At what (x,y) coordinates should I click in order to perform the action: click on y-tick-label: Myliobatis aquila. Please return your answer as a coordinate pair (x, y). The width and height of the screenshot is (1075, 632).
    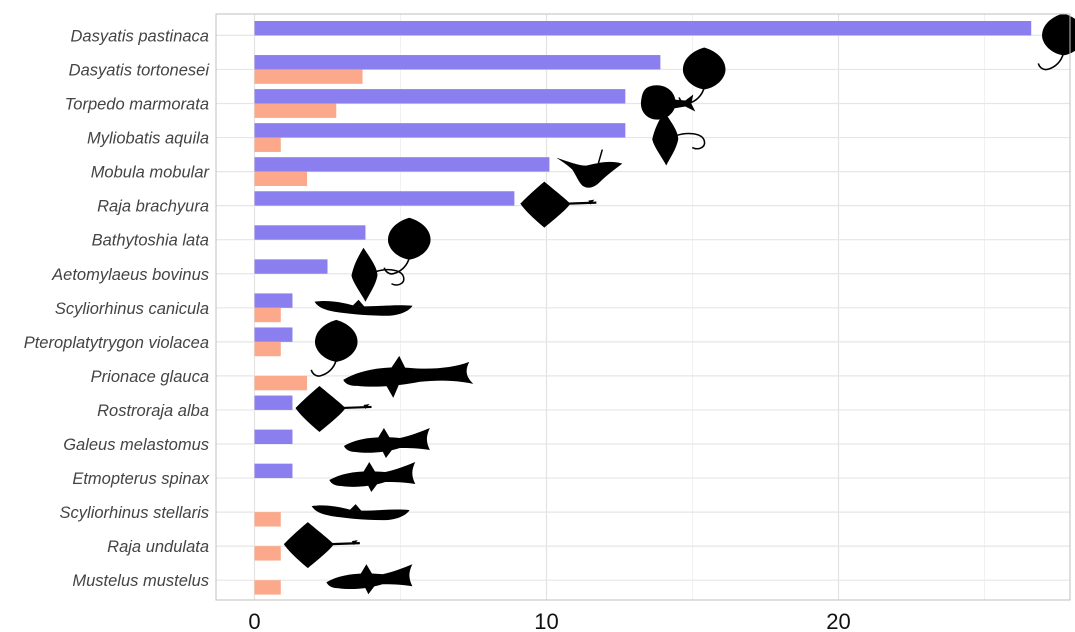
    Looking at the image, I should click on (148, 139).